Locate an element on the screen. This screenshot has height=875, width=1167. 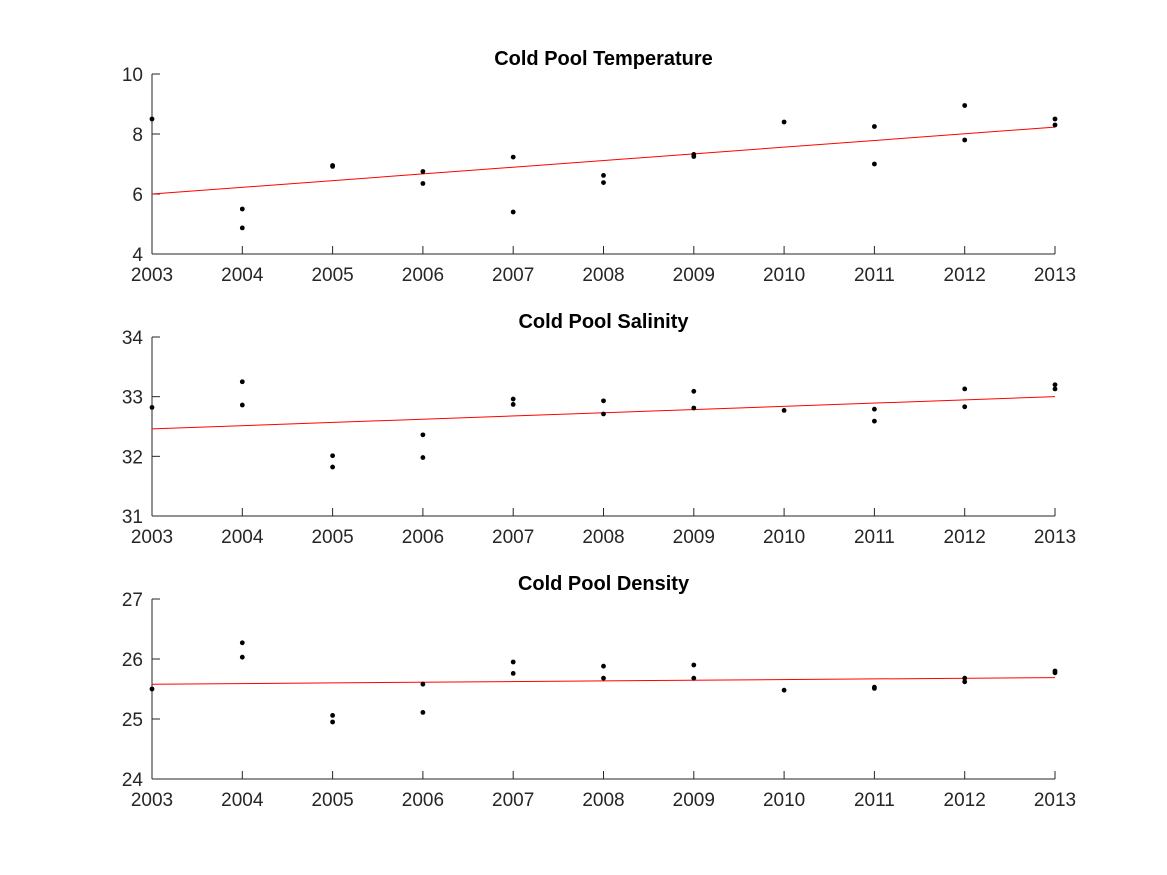
y-tick-label: 6 is located at coordinates (137, 195).